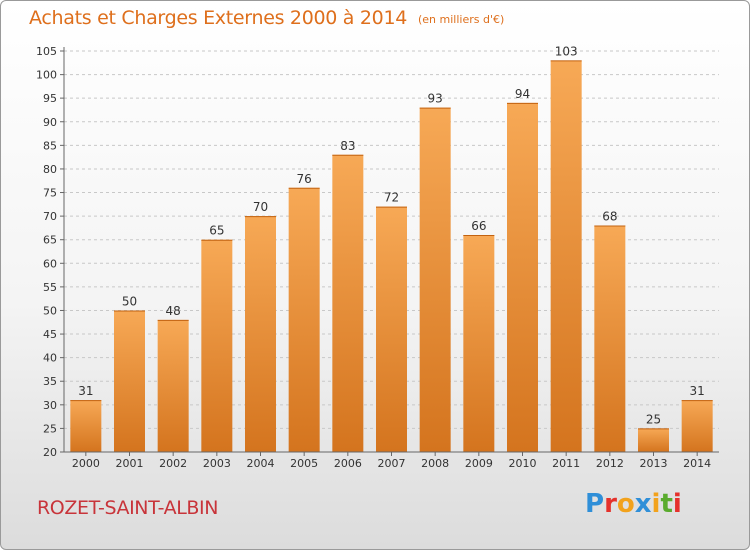  I want to click on x-tick-label-2006: 2006, so click(348, 463).